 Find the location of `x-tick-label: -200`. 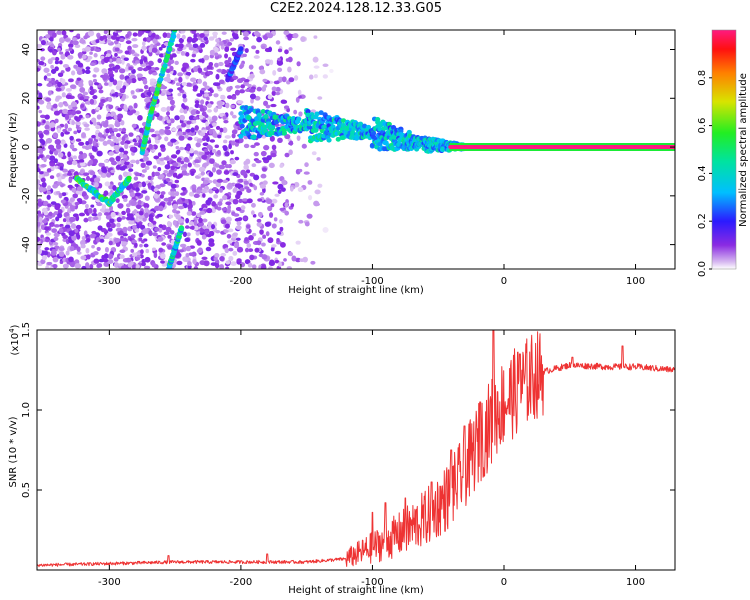

x-tick-label: -200 is located at coordinates (241, 281).